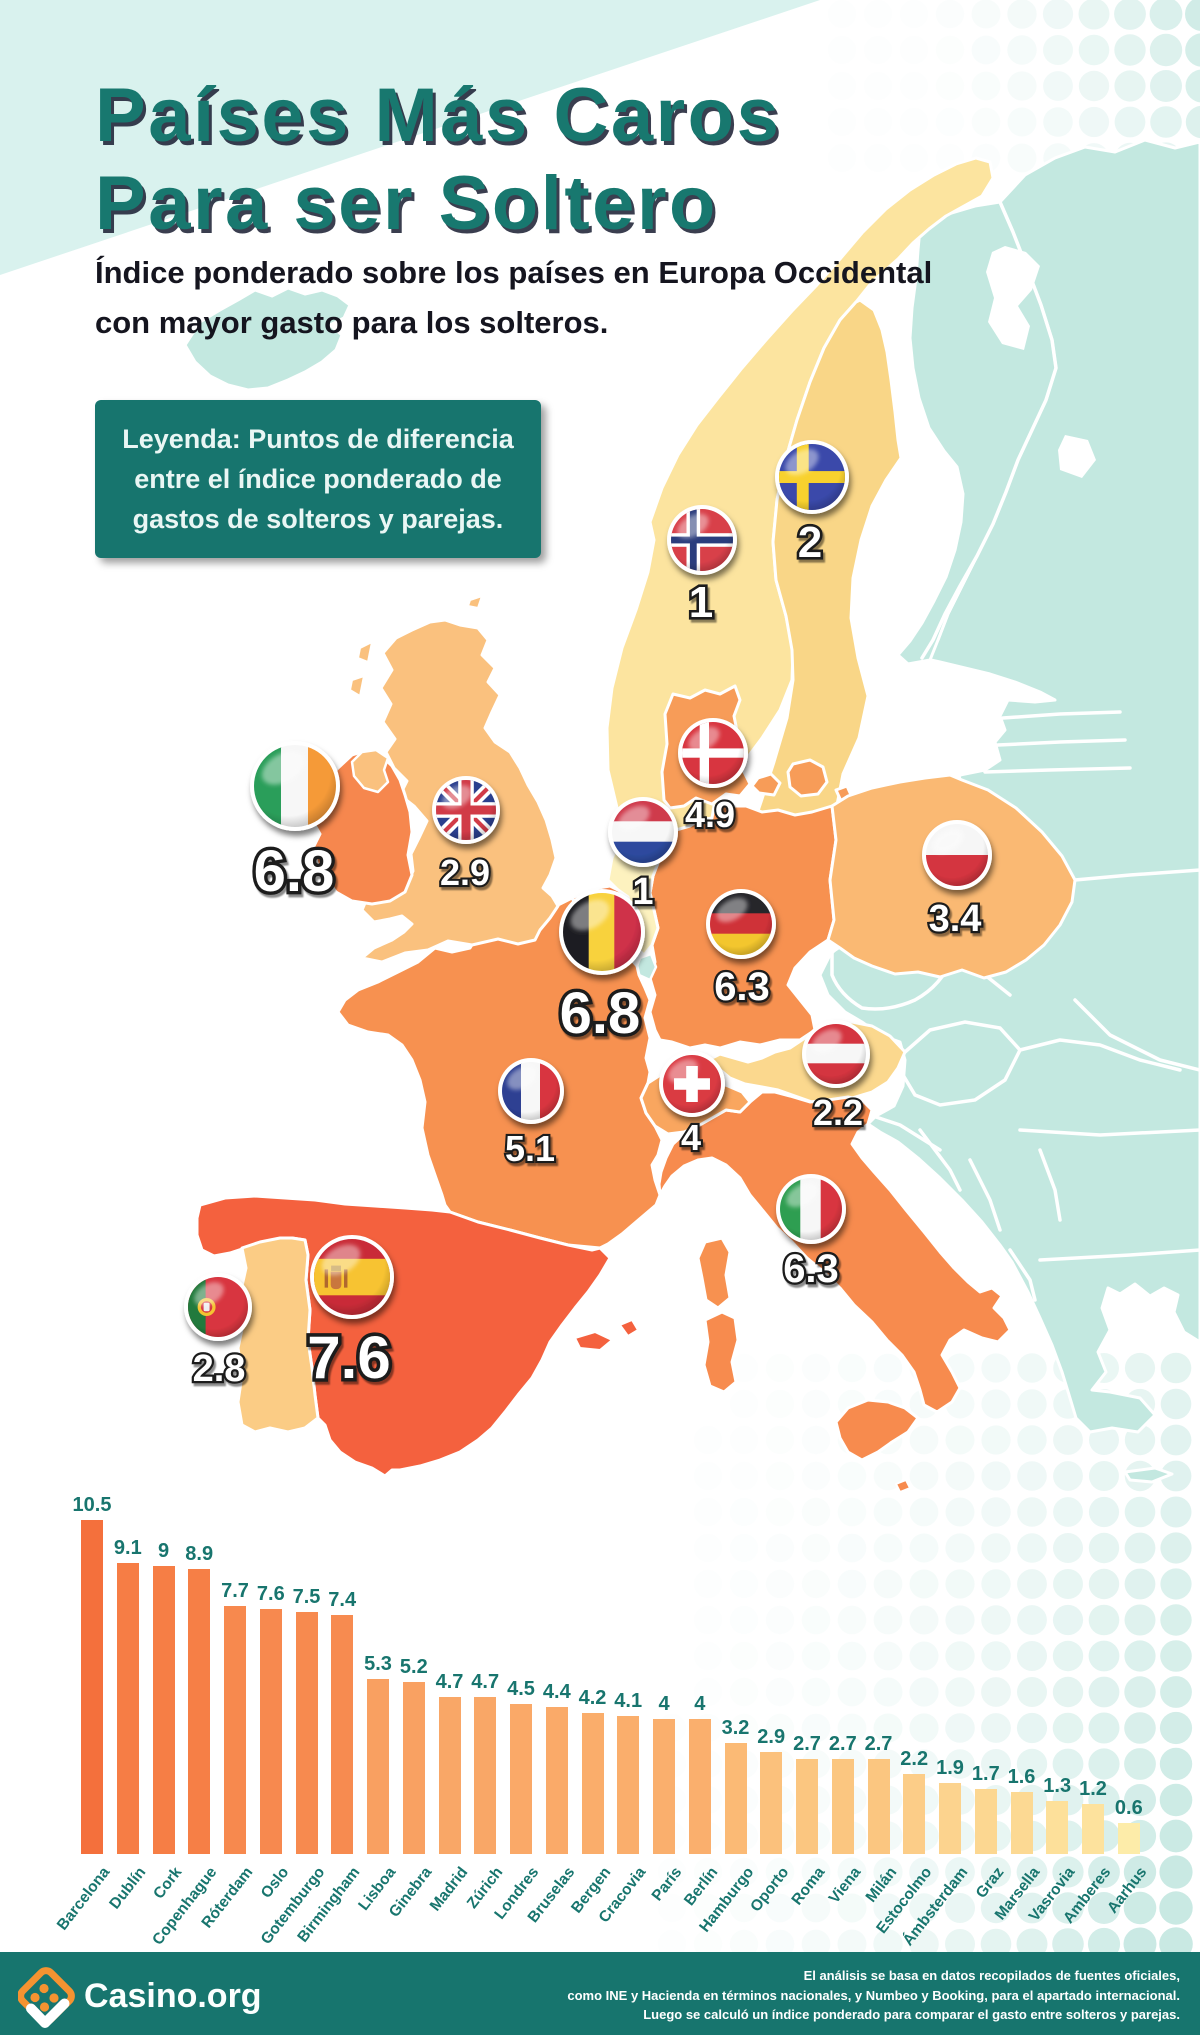  I want to click on svg-text: 4, so click(691, 1137).